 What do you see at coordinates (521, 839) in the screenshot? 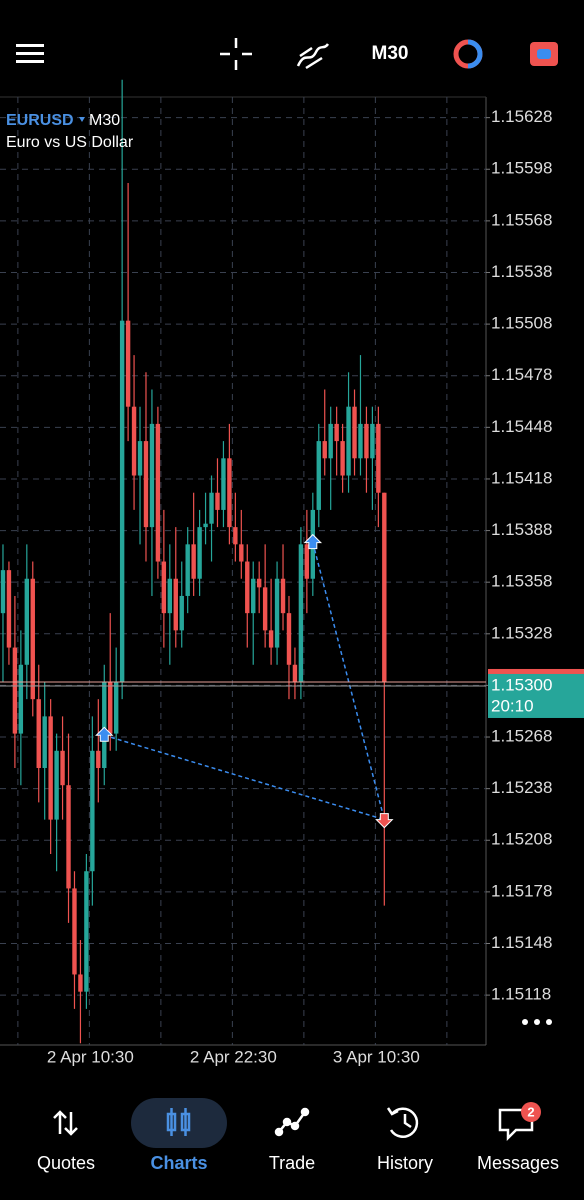
I see `y-tick-label: 1.15208` at bounding box center [521, 839].